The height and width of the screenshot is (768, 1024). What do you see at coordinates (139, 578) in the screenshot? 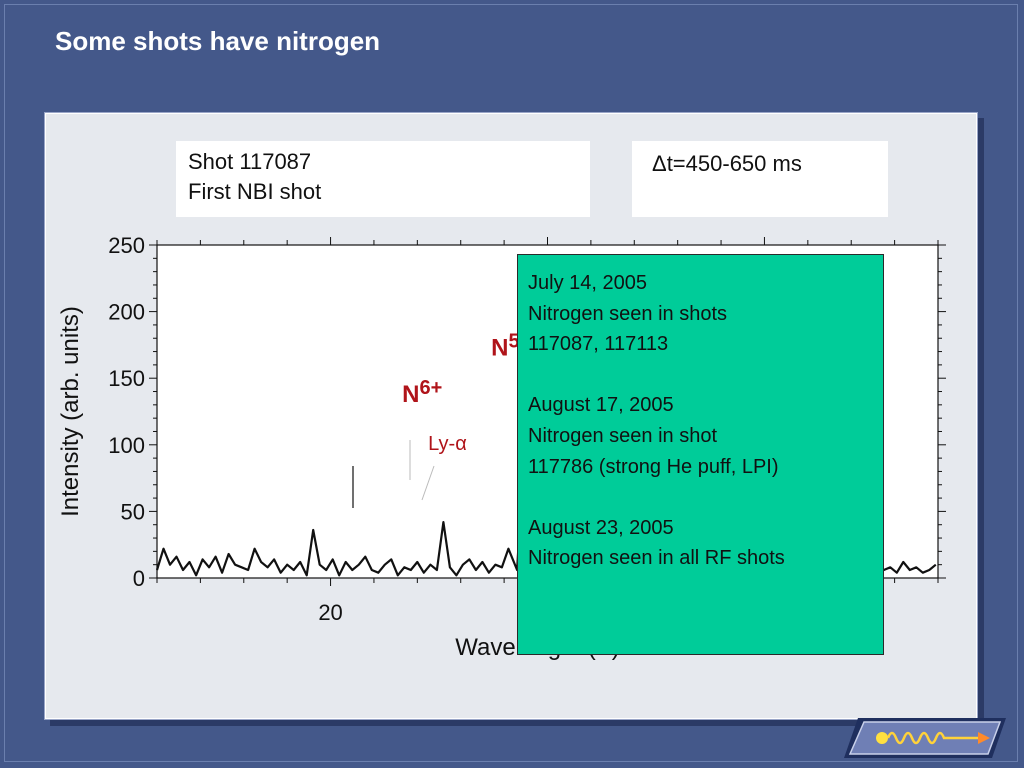
I see `y-tick-label: 0` at bounding box center [139, 578].